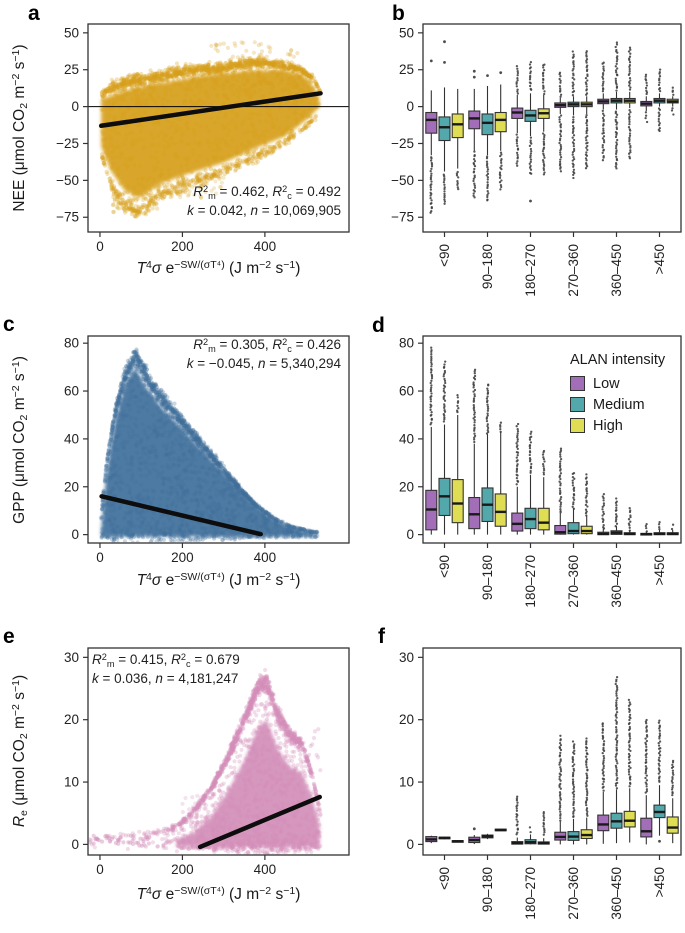 The height and width of the screenshot is (933, 685). What do you see at coordinates (9, 636) in the screenshot?
I see `panel-letter-e: e` at bounding box center [9, 636].